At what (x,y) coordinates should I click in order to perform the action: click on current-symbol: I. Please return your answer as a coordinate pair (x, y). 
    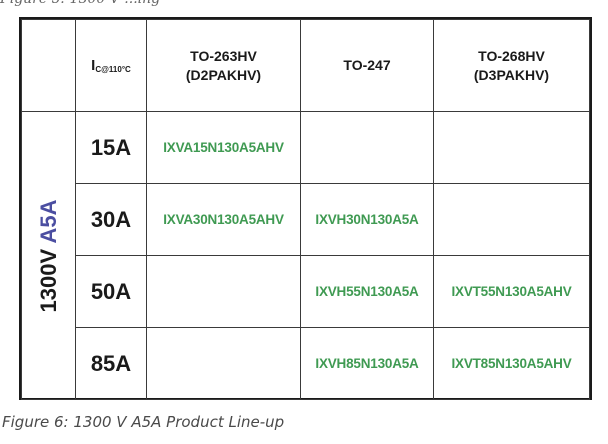
    Looking at the image, I should click on (93, 65).